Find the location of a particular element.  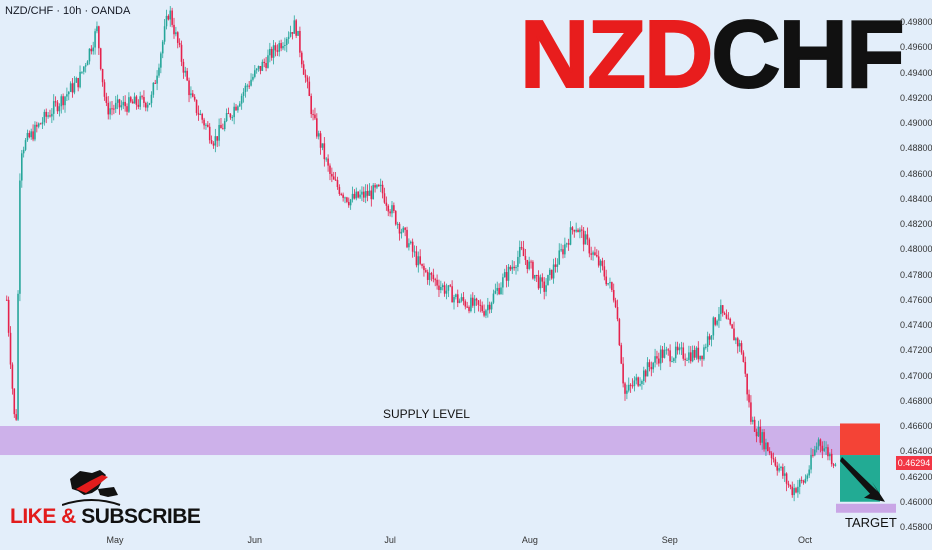

time-tick-label: Aug is located at coordinates (529, 540).